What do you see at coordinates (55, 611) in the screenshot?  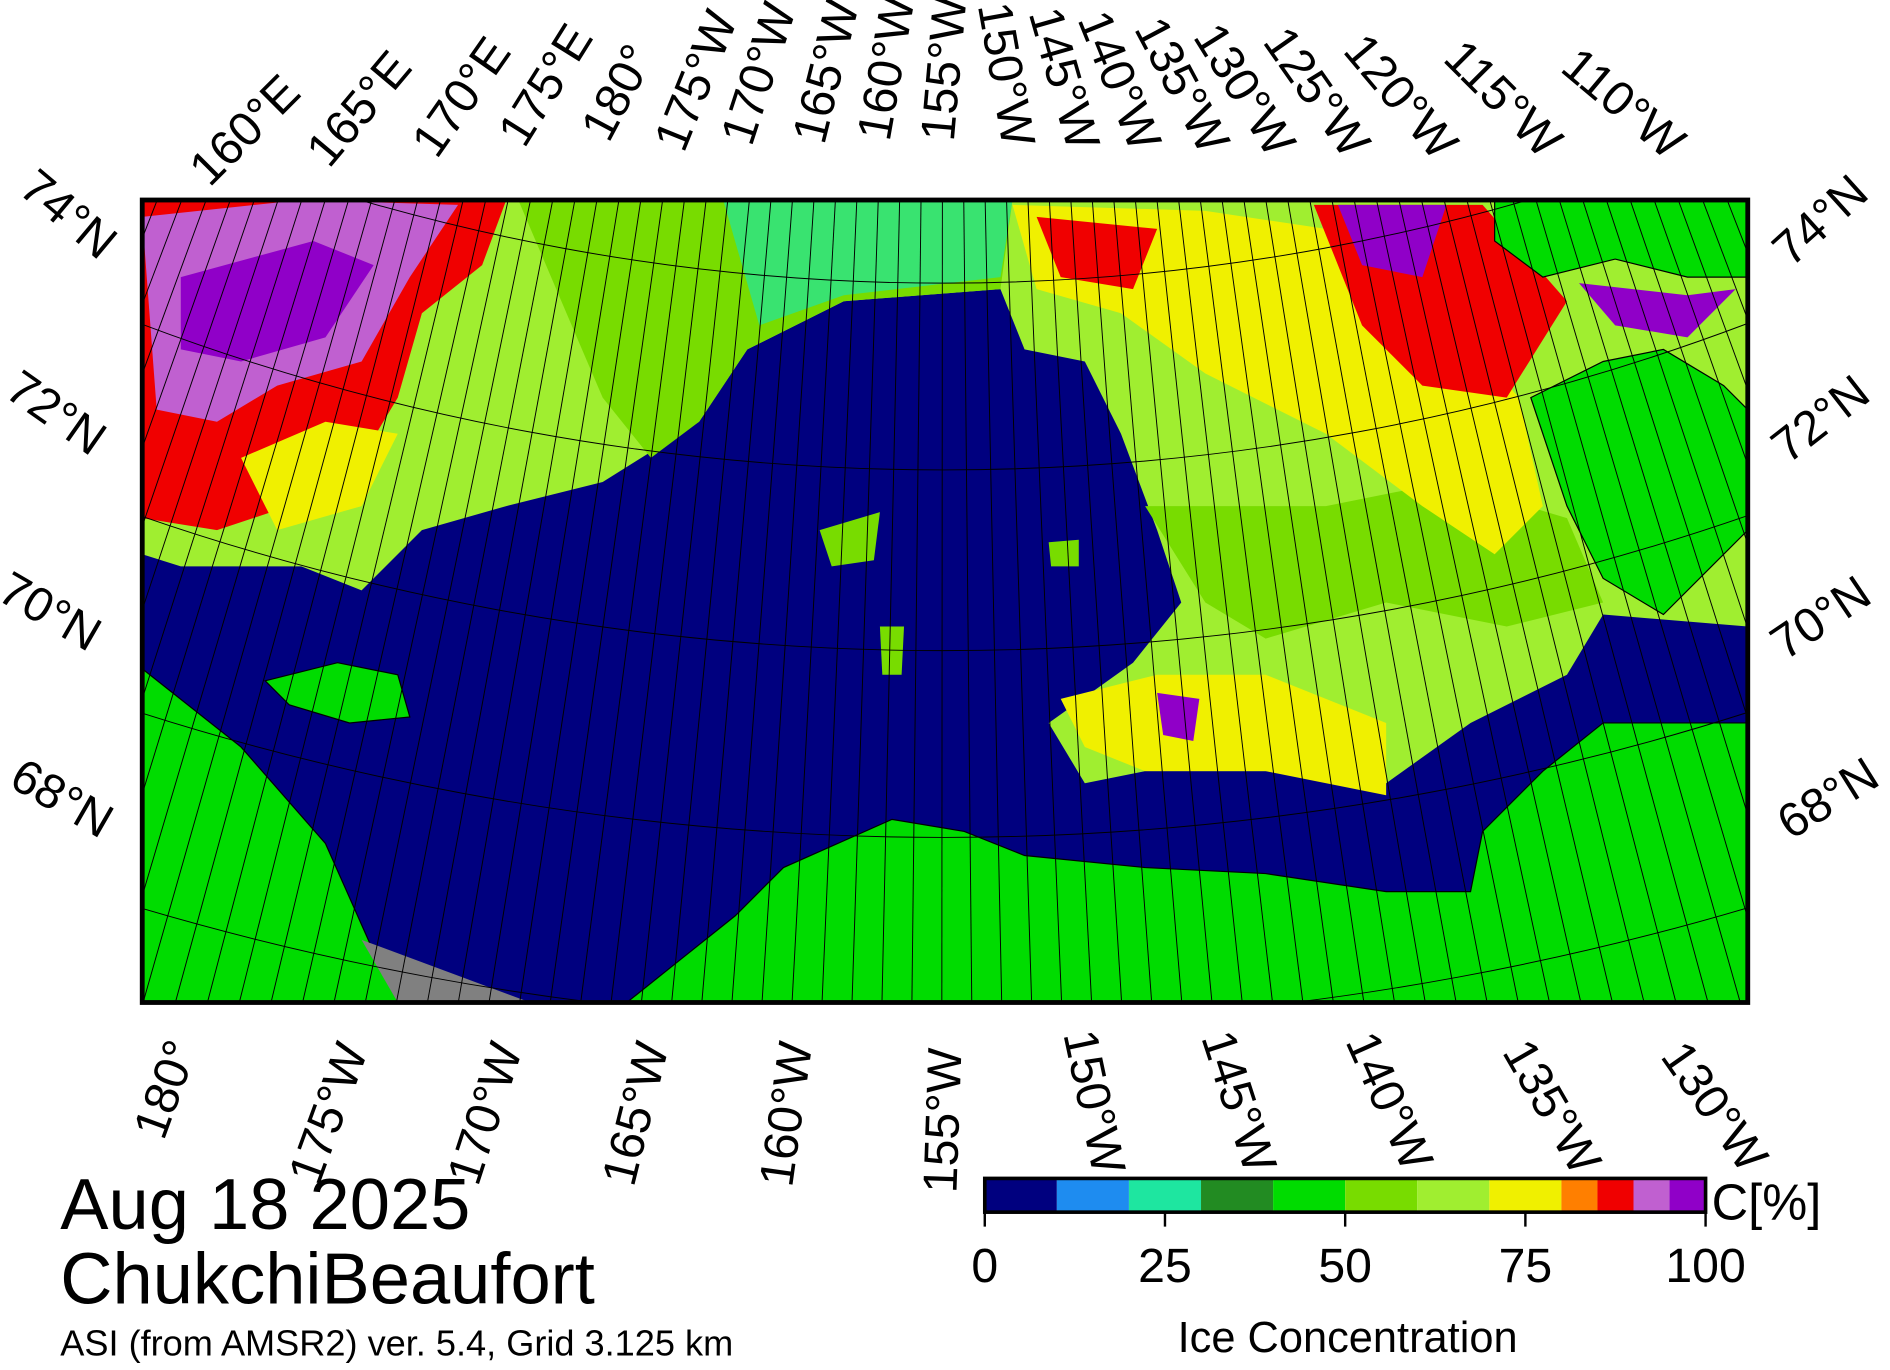 I see `latitude-label: 70°N` at bounding box center [55, 611].